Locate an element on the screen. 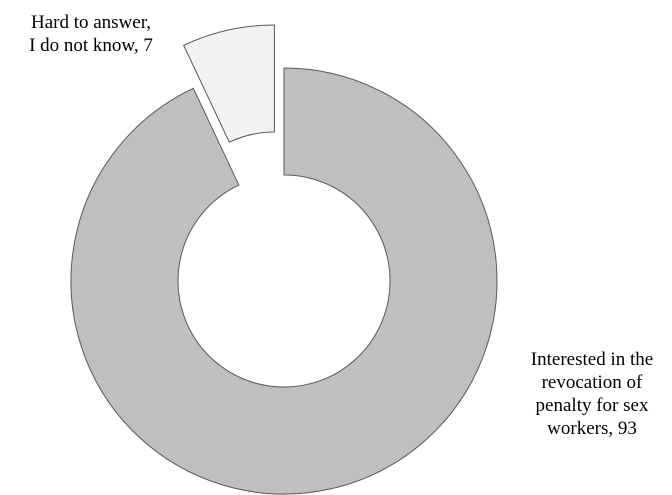  label-line: revocation of is located at coordinates (592, 382).